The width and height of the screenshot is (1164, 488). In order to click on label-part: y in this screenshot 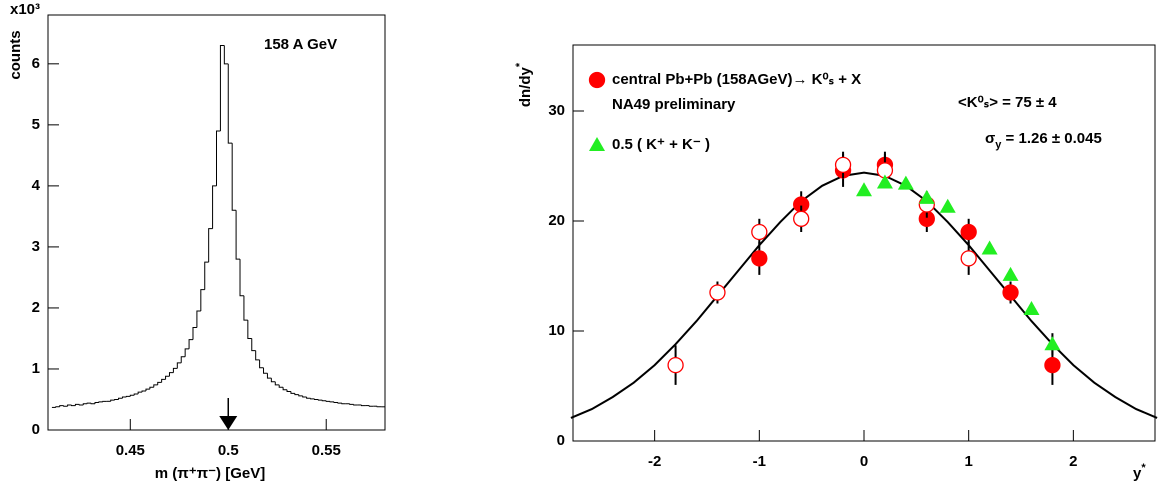, I will do `click(1137, 473)`.